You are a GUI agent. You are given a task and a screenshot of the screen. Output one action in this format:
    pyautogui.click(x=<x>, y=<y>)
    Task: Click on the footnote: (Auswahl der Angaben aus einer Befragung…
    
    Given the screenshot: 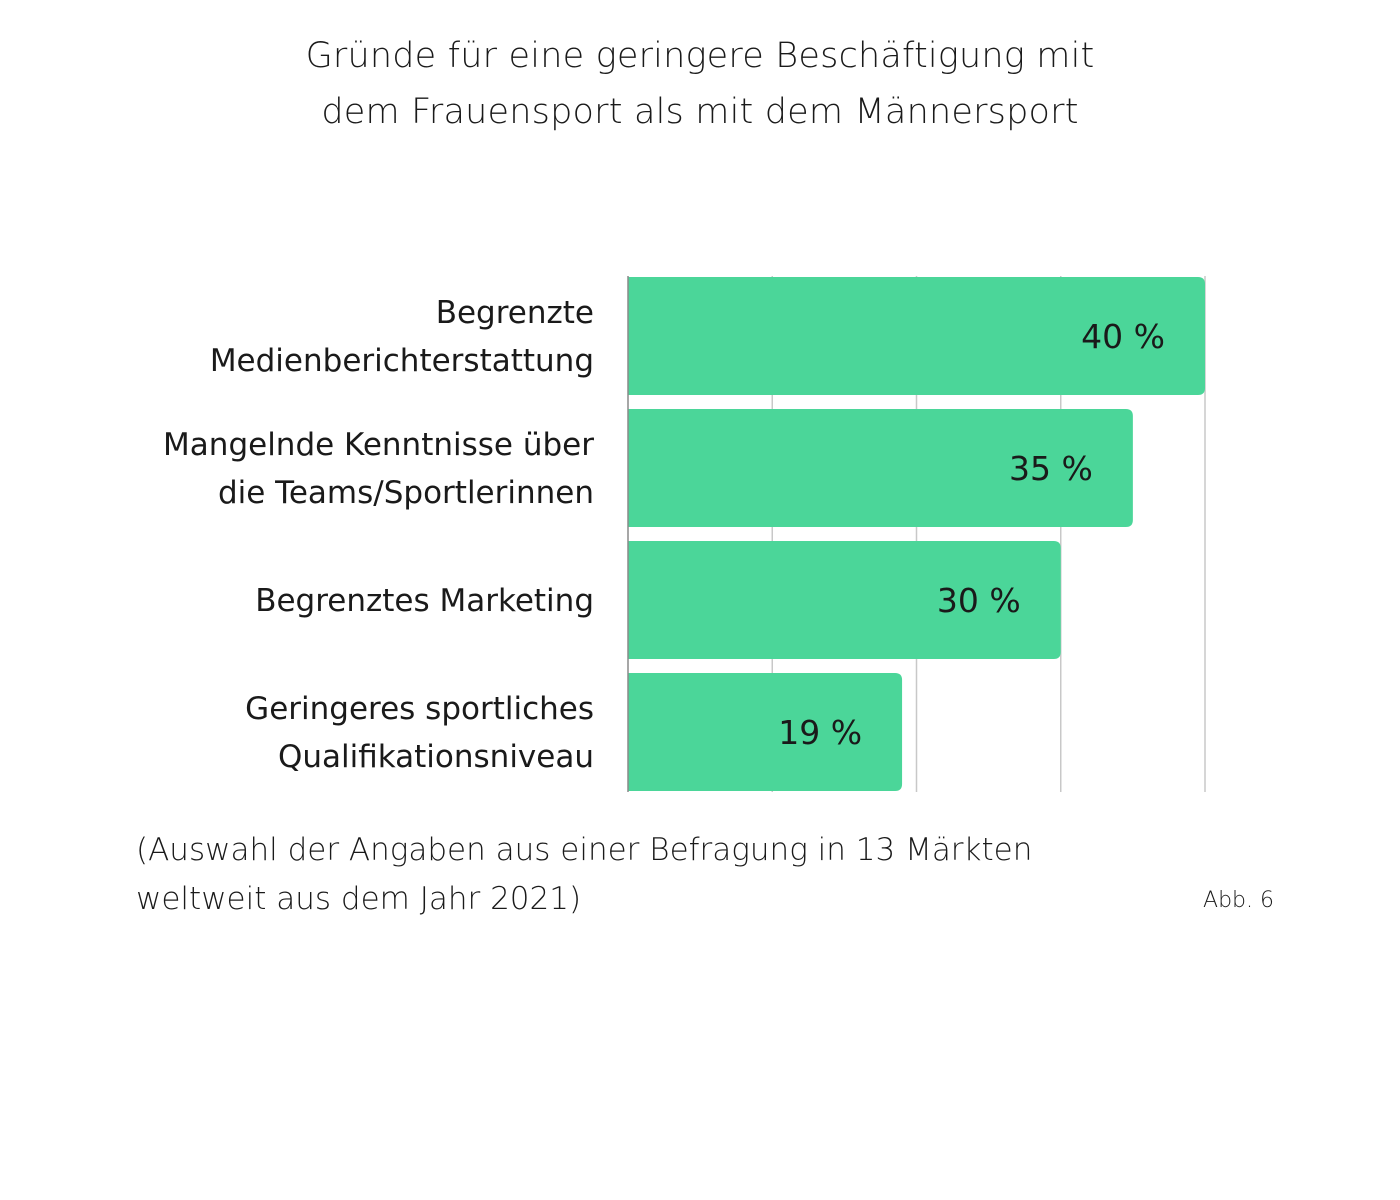 What is the action you would take?
    pyautogui.click(x=584, y=875)
    